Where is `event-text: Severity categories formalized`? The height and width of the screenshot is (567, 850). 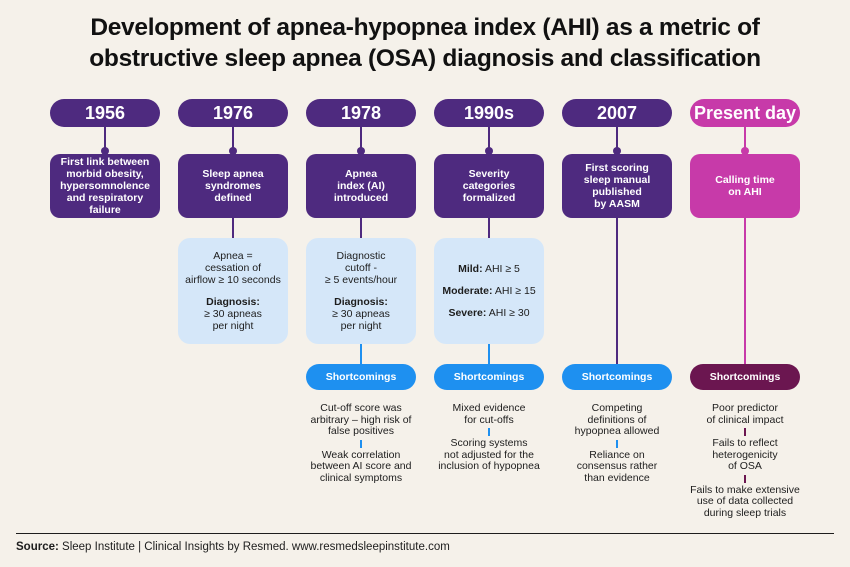
event-text: Severity categories formalized is located at coordinates (489, 186).